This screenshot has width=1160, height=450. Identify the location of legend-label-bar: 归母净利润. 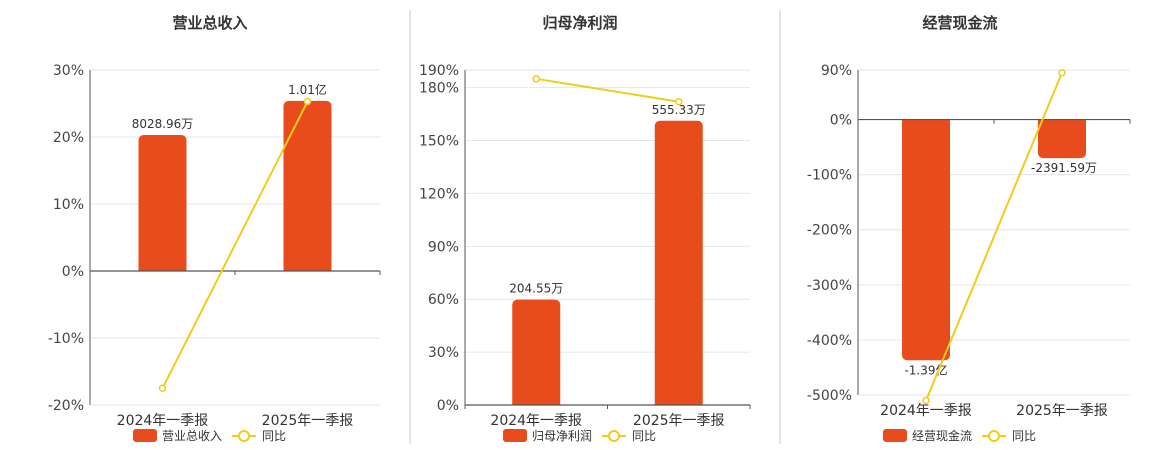
(562, 436).